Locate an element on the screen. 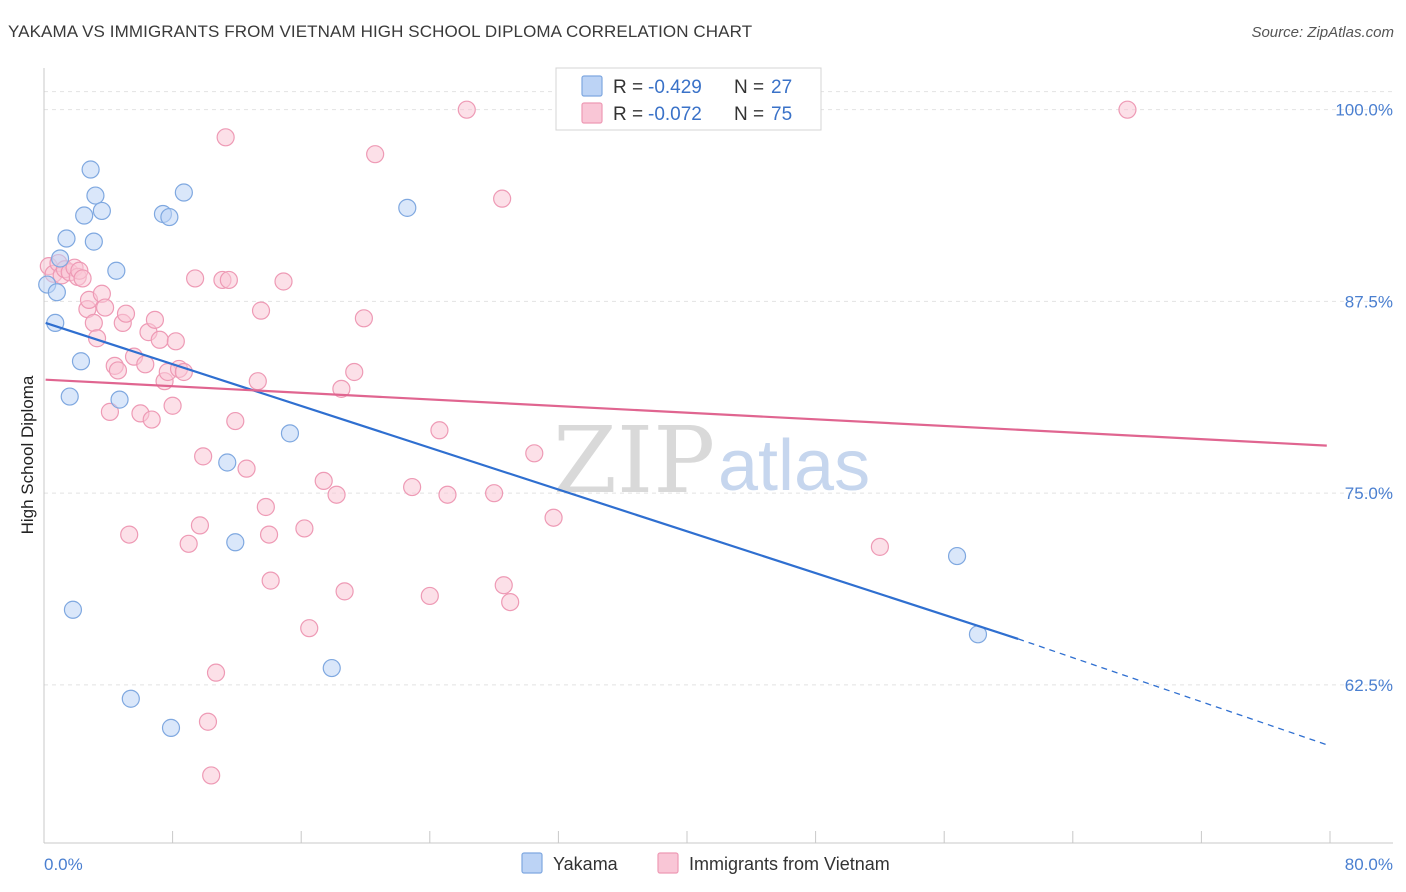  y-tick-label: 100.0% is located at coordinates (1364, 110).